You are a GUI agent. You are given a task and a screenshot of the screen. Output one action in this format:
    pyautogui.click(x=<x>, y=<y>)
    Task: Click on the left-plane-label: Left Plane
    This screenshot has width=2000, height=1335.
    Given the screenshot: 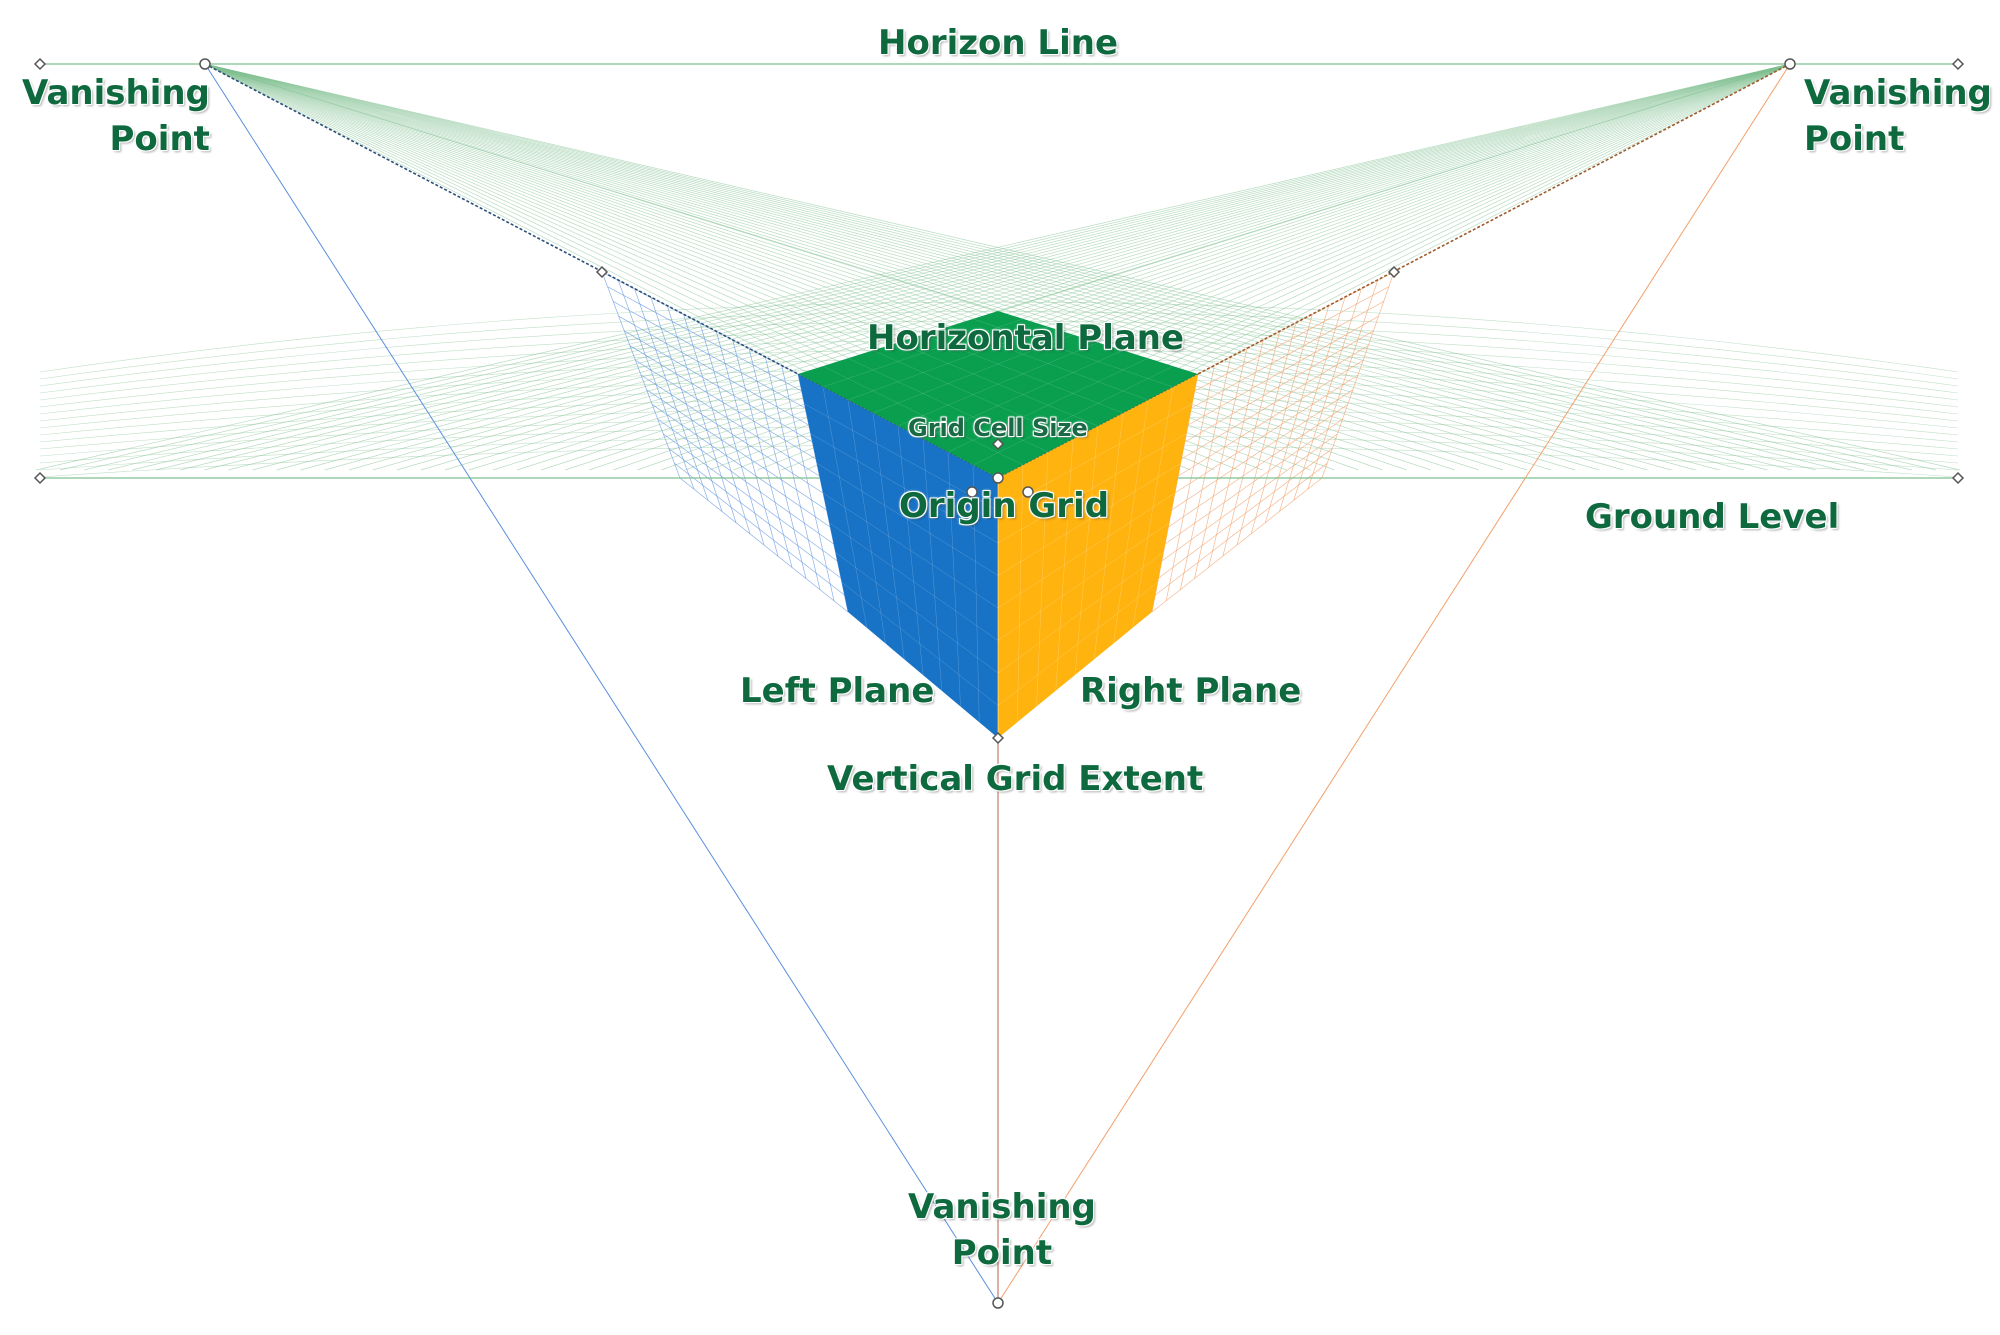 What is the action you would take?
    pyautogui.click(x=837, y=691)
    